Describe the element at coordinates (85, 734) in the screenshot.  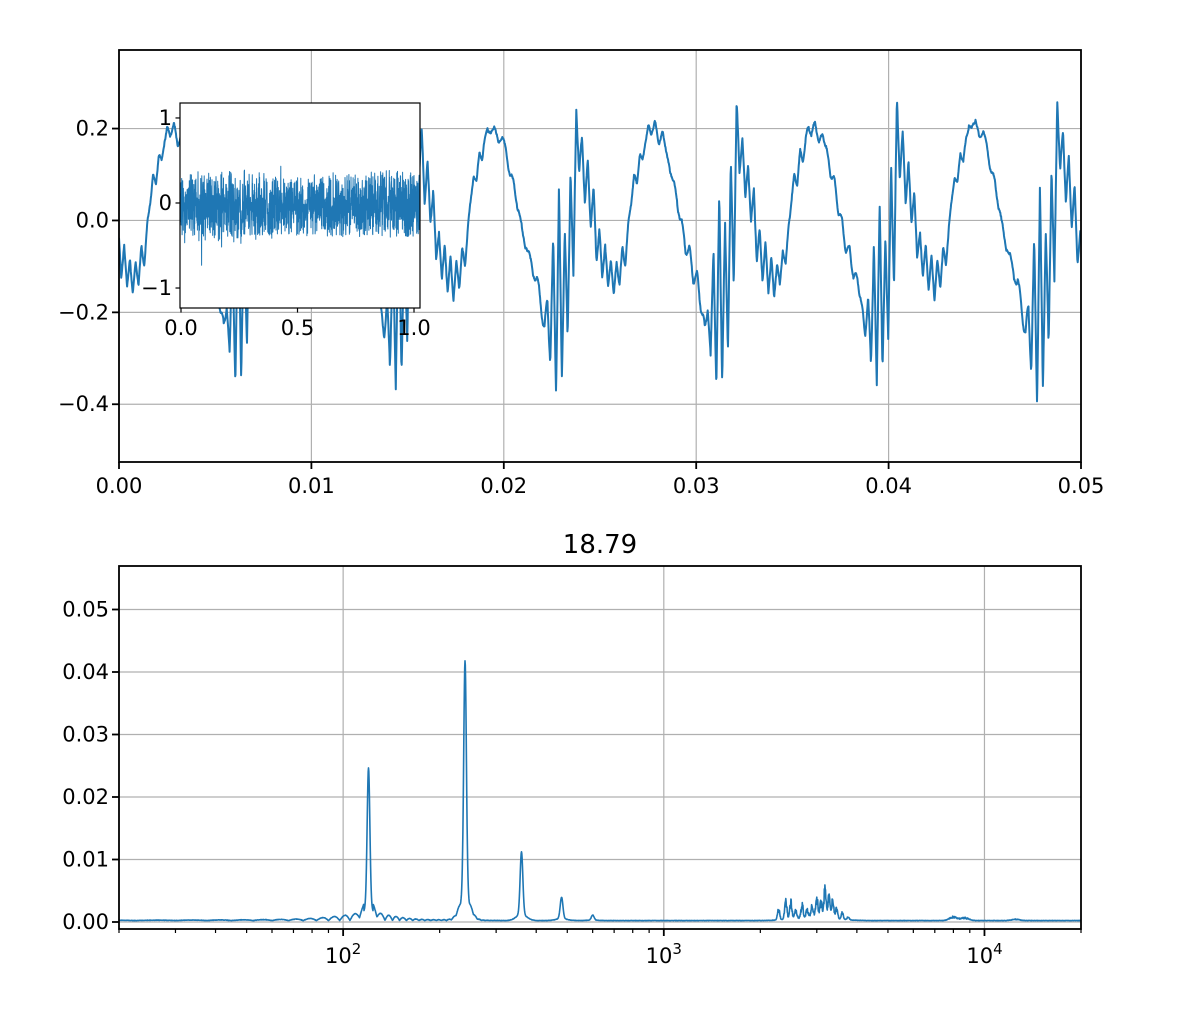
I see `spectrum-ytick-label: 0.03` at that location.